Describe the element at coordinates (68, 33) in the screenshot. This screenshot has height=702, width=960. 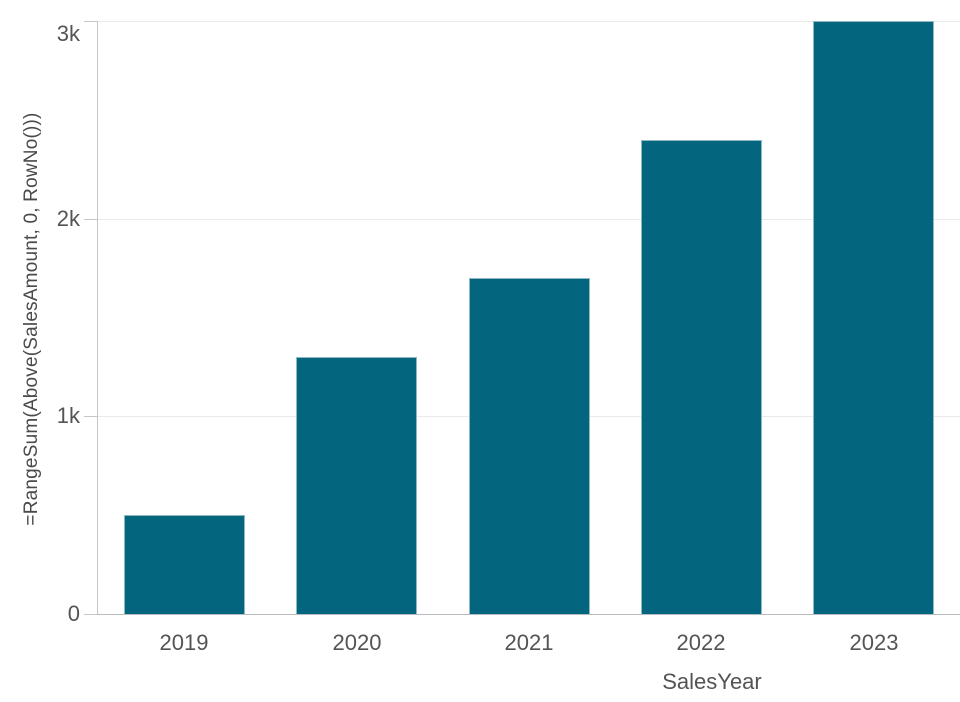
I see `y-tick-label: 3k` at that location.